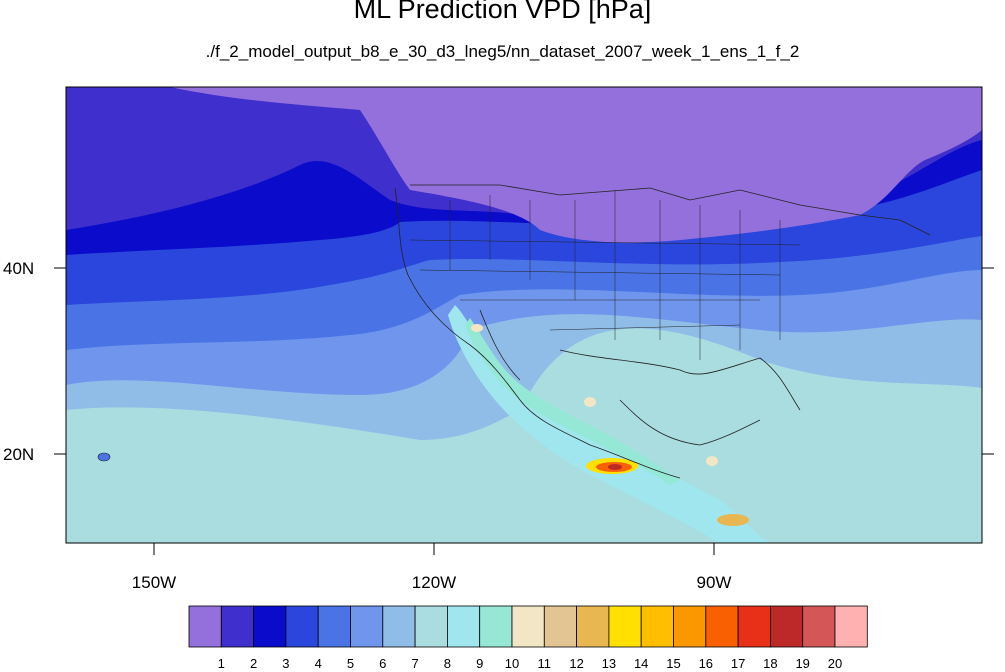  Describe the element at coordinates (502, 12) in the screenshot. I see `map-title: ML Prediction VPD [hPa]` at that location.